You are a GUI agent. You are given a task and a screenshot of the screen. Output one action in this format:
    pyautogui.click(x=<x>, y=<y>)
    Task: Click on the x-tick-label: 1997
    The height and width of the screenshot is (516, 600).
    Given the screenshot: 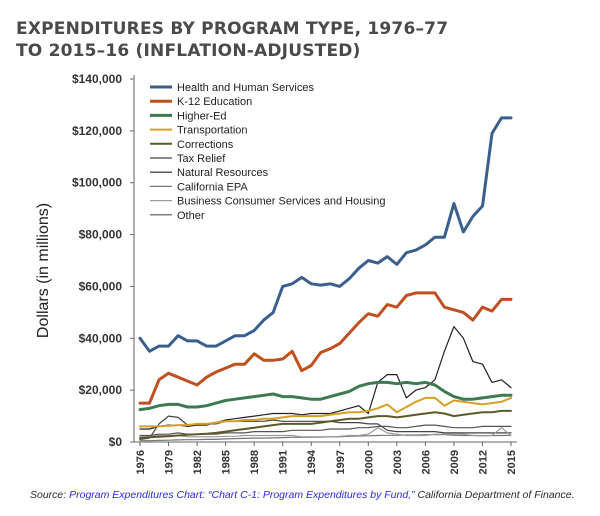 What is the action you would take?
    pyautogui.click(x=341, y=462)
    